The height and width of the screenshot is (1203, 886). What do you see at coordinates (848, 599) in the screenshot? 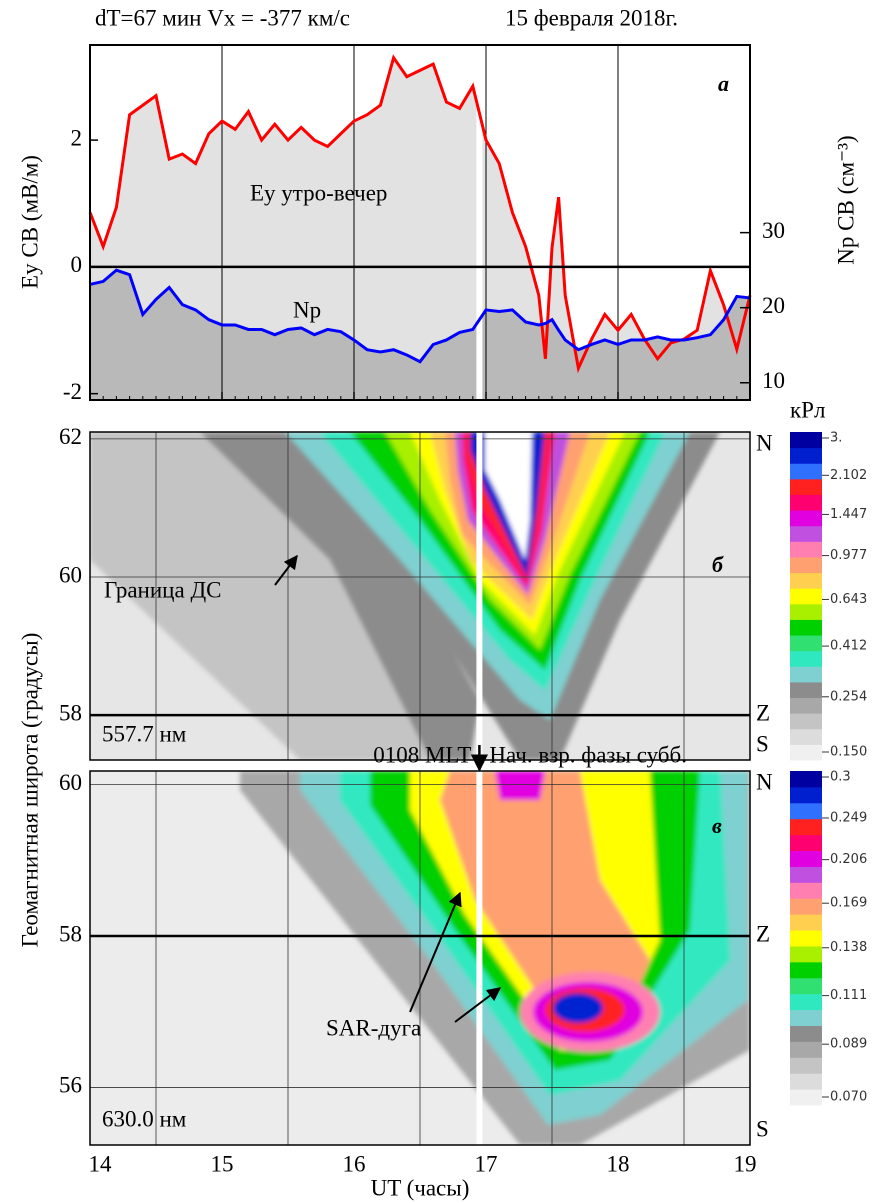
I see `colorbar-tick-label: 0.643` at bounding box center [848, 599].